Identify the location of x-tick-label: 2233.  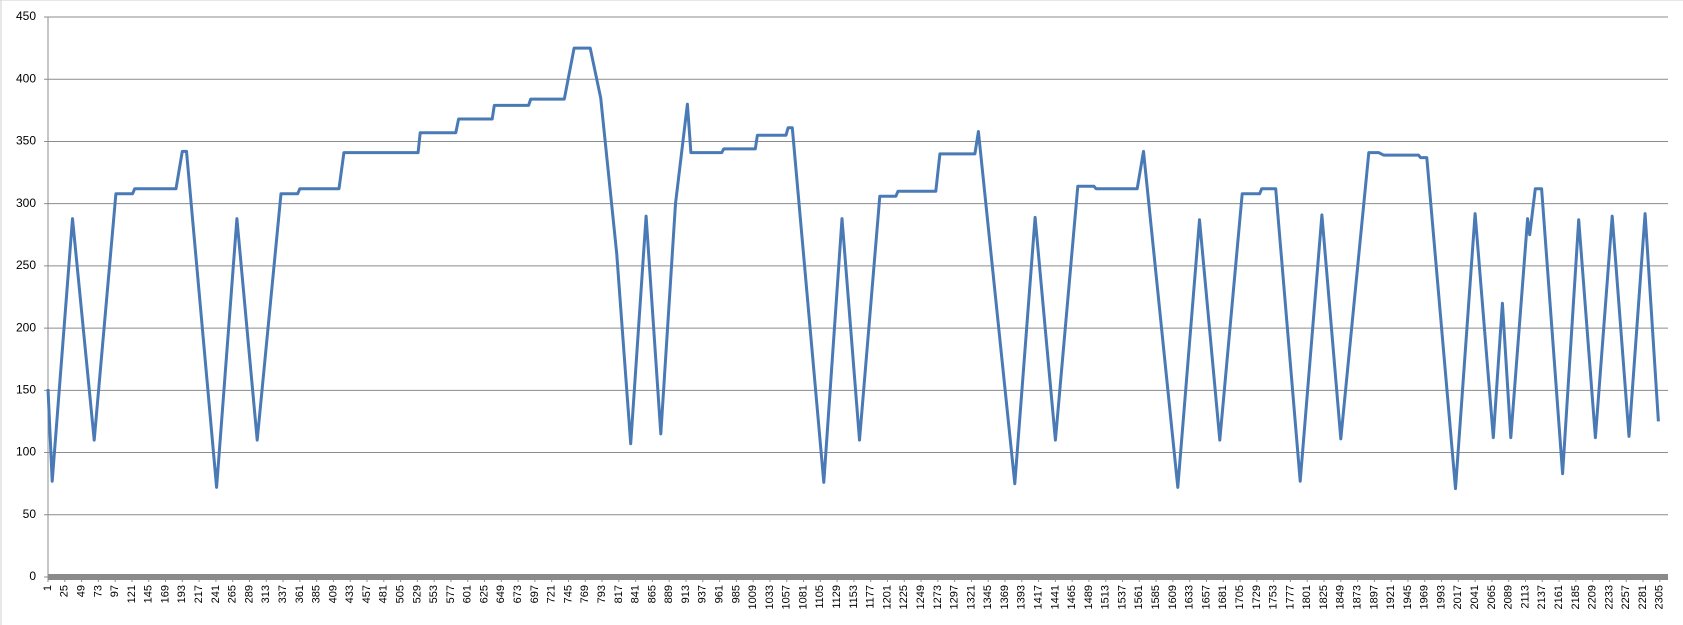
(1609, 597).